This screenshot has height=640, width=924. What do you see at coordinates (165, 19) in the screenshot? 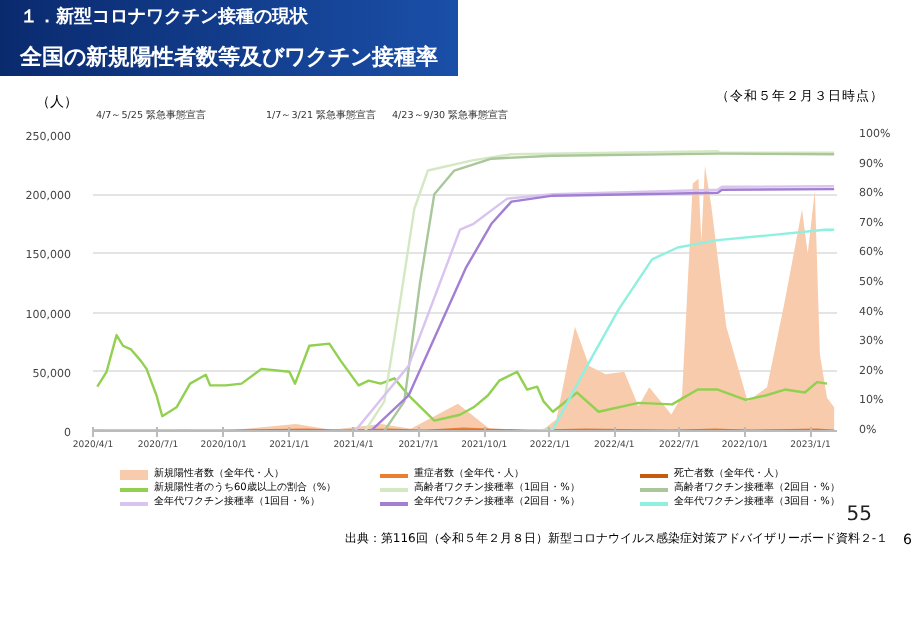
I see `chart-title: １．新型コロナワクチン接種の現状` at bounding box center [165, 19].